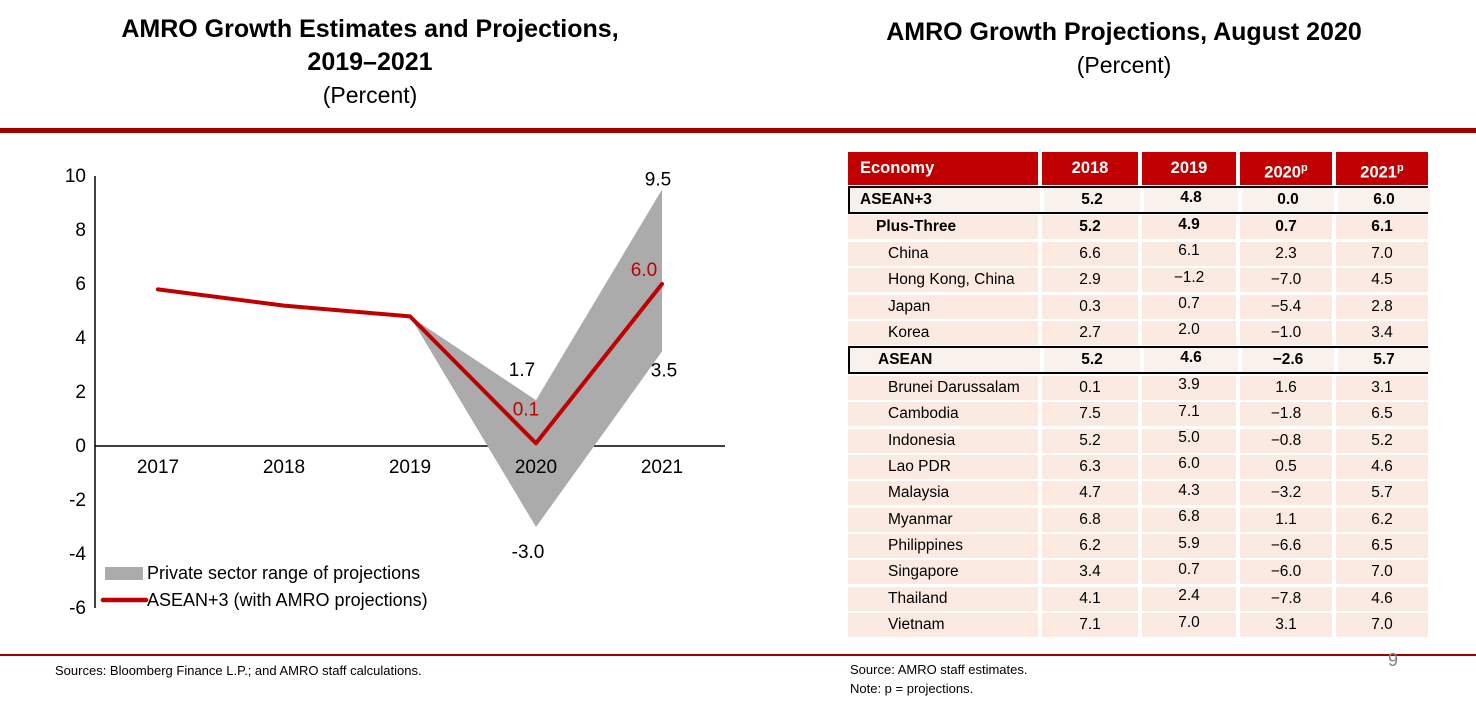 The width and height of the screenshot is (1476, 707). Describe the element at coordinates (1288, 360) in the screenshot. I see `value-cell: −2.6` at that location.